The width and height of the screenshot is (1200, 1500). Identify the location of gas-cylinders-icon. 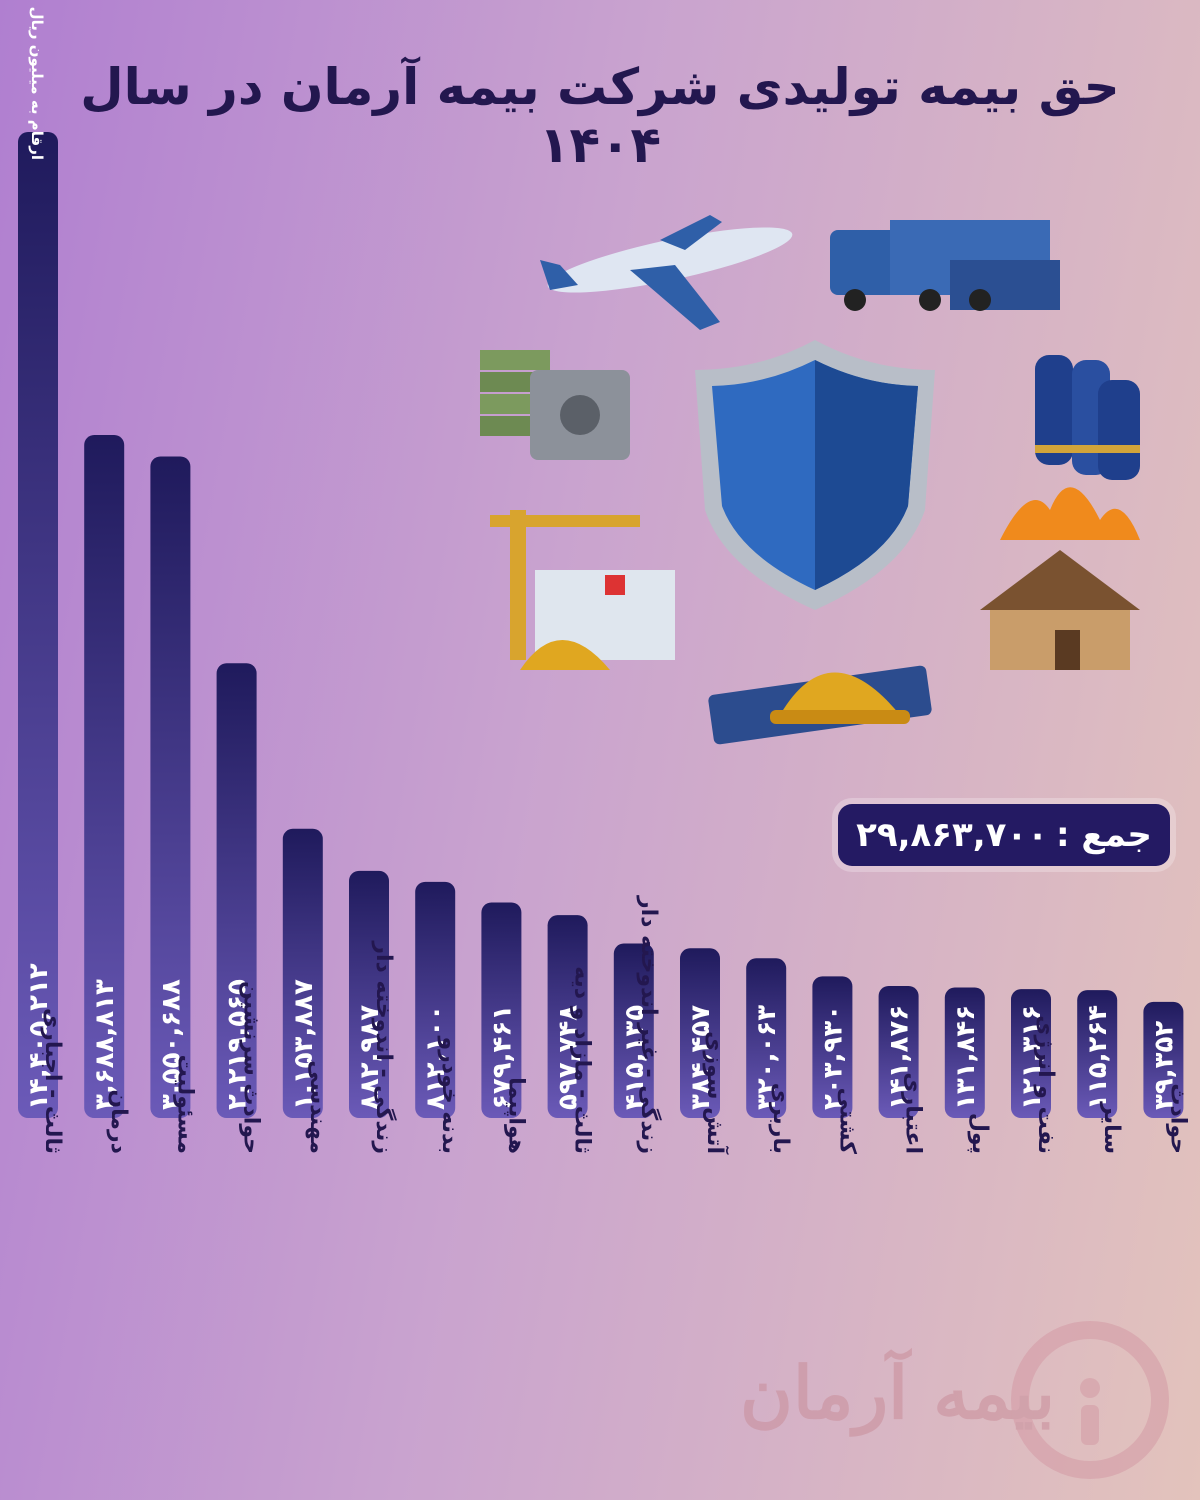
(1087, 417).